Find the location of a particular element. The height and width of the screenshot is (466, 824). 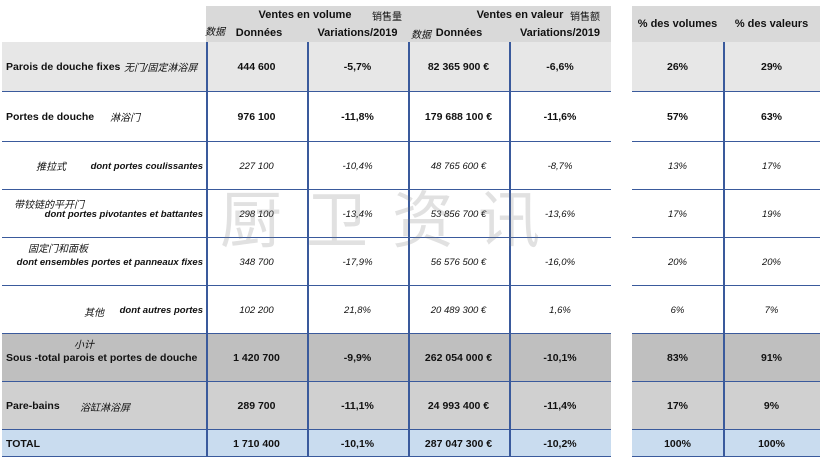

row-vol-var: 21,8% is located at coordinates (357, 310).